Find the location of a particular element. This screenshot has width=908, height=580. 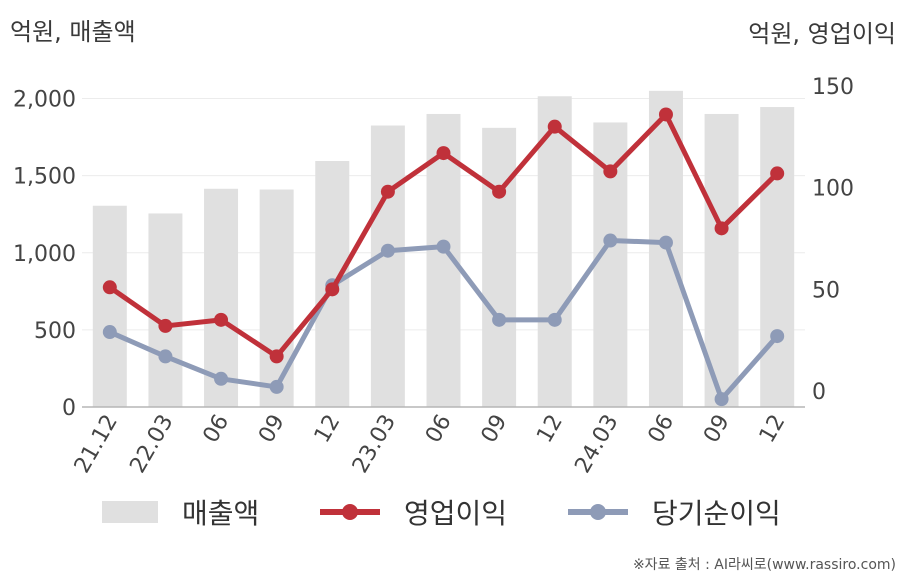

left-tick-label: 2,000 is located at coordinates (44, 100).